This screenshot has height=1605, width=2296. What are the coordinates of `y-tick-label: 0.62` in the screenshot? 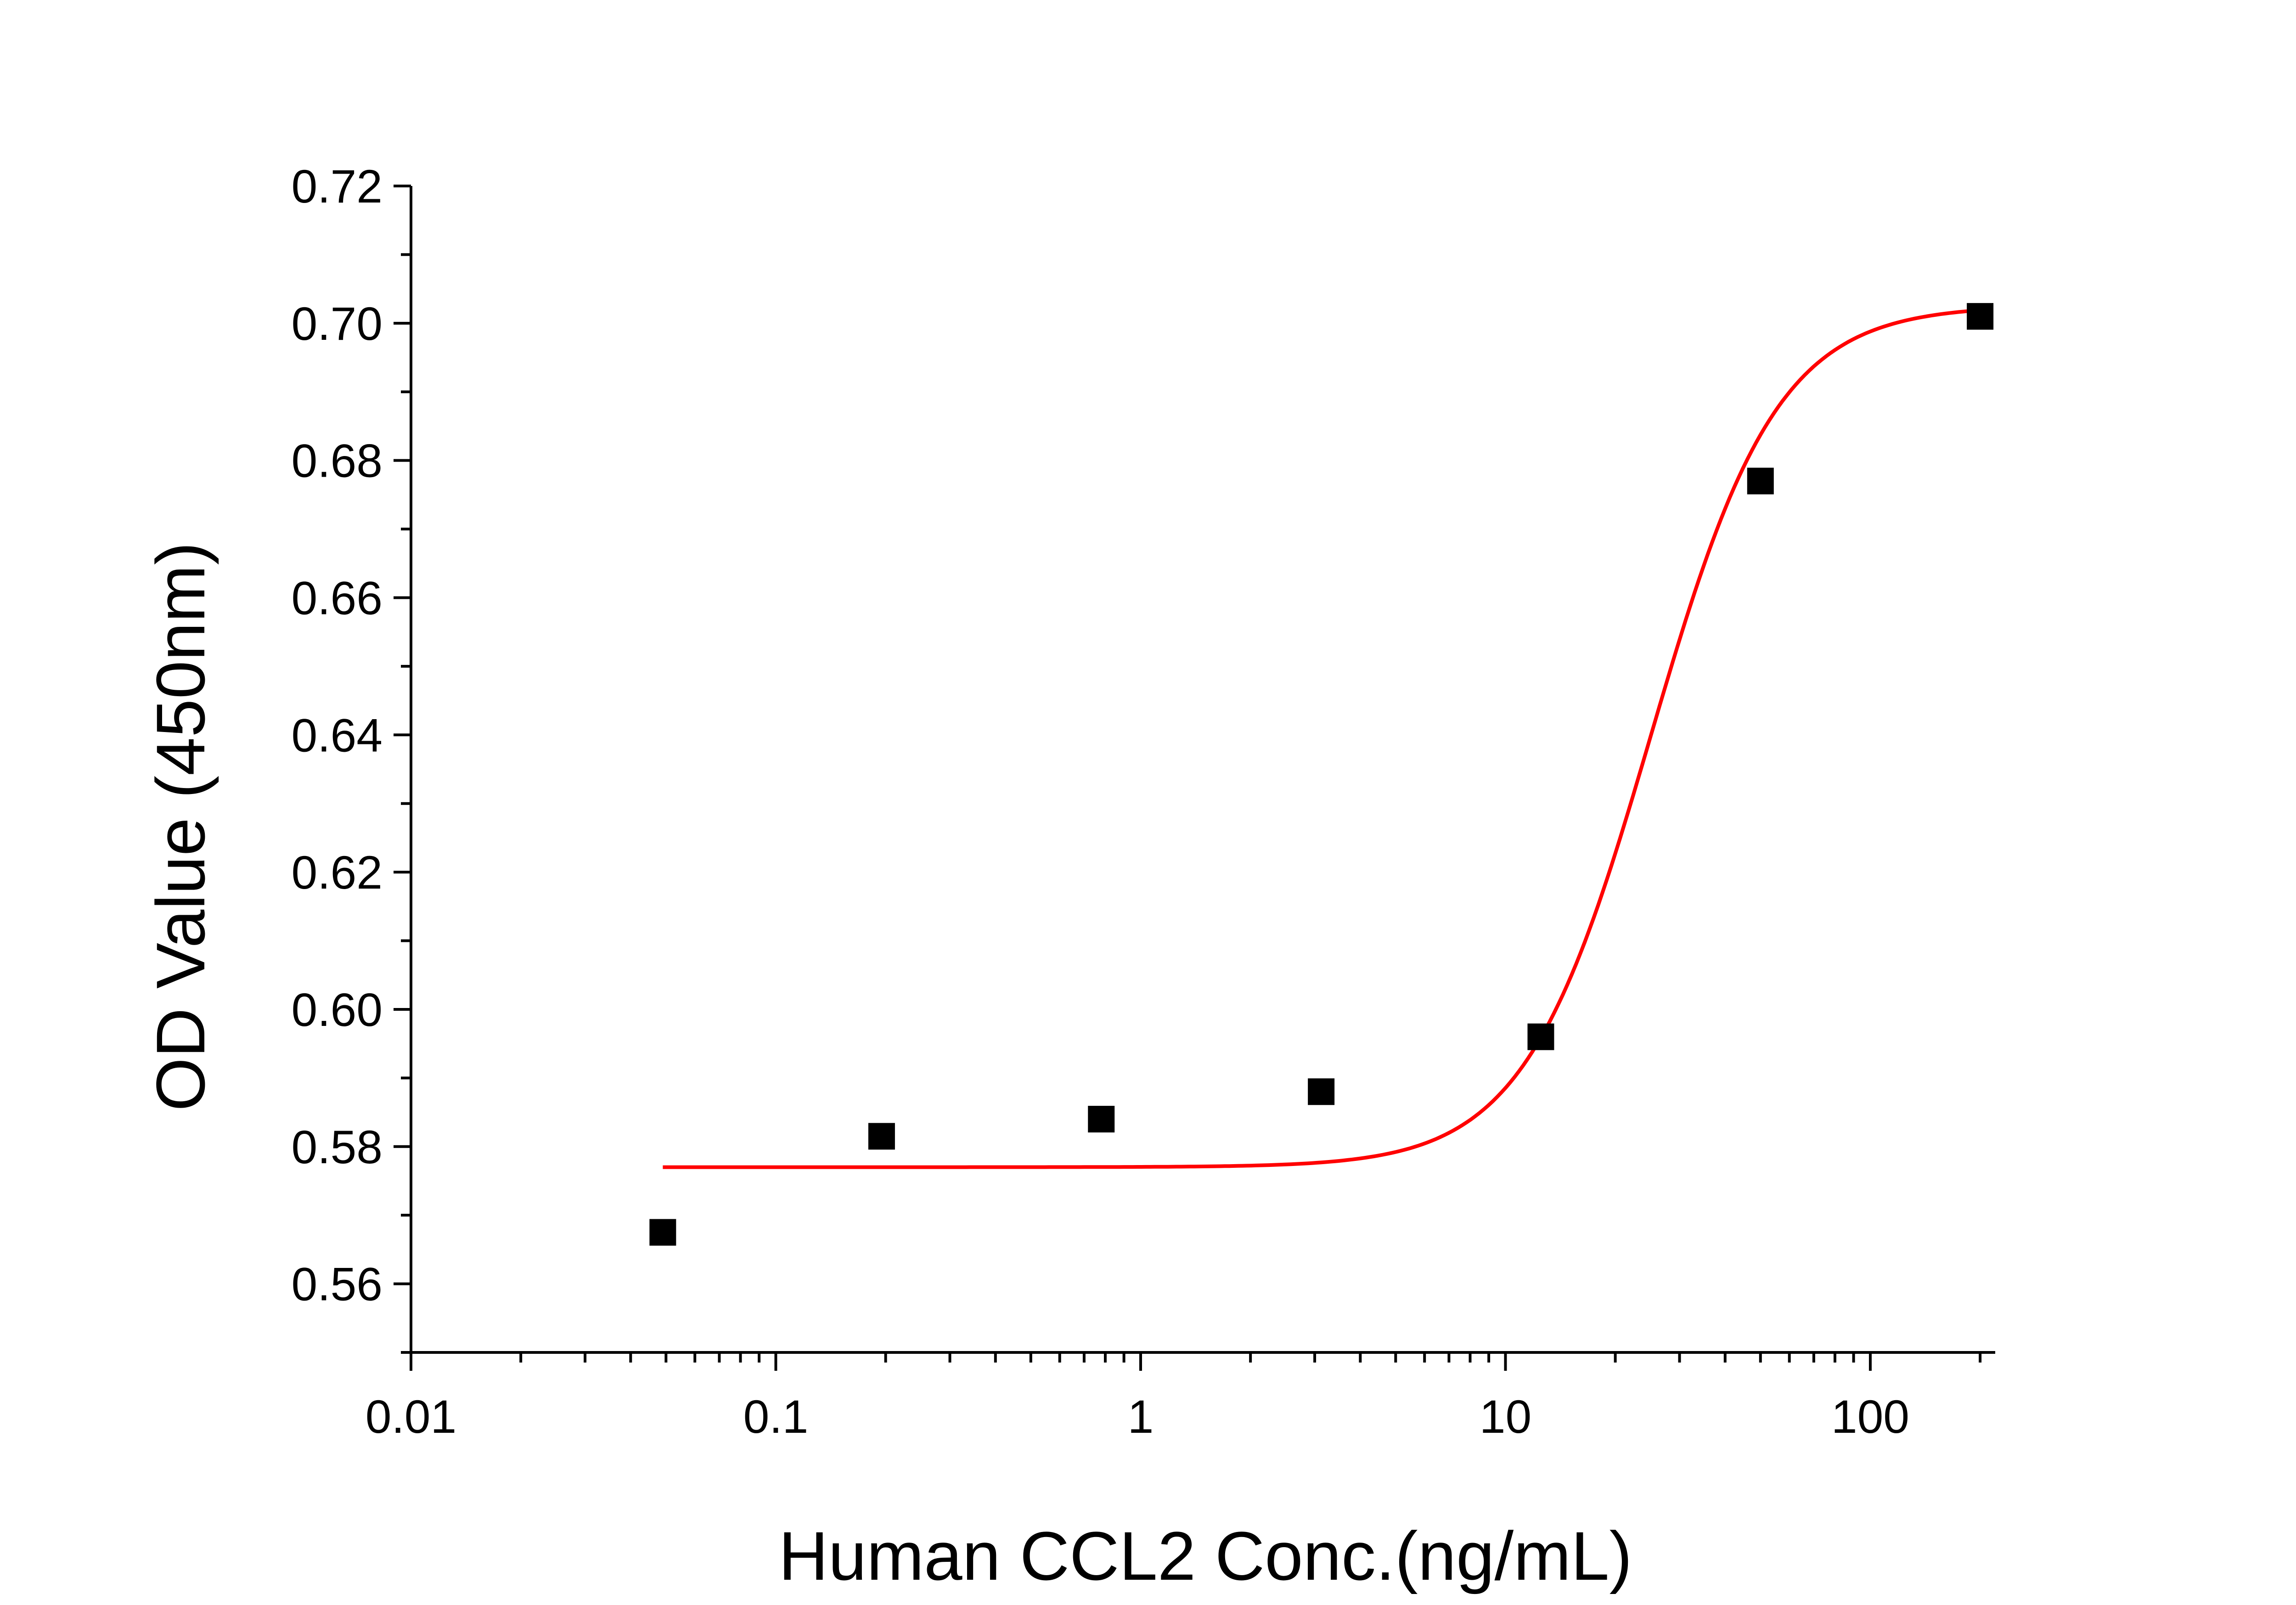 It's located at (337, 872).